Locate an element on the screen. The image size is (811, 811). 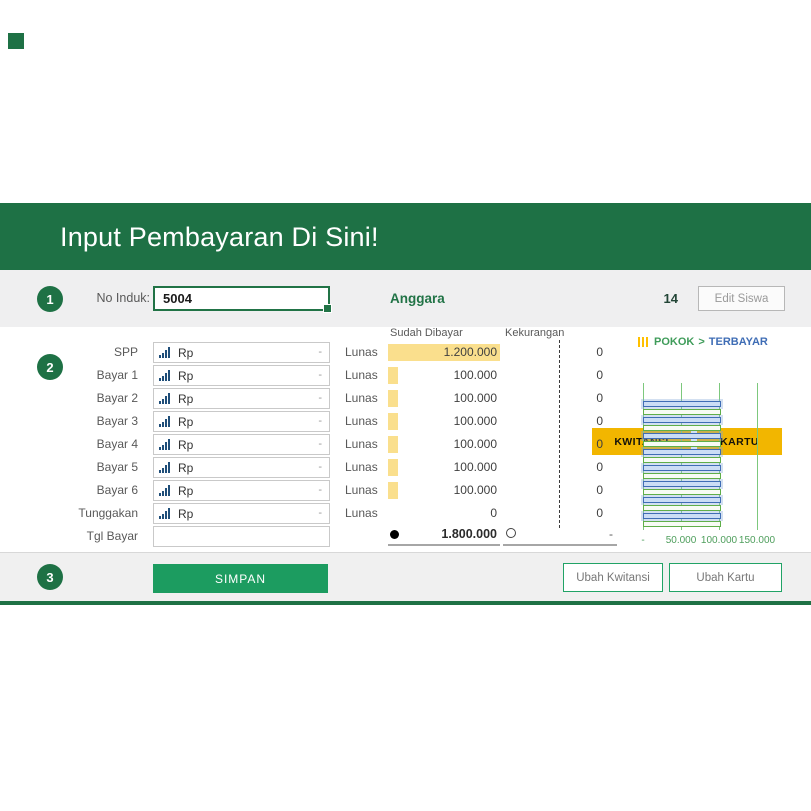
payment-row: Tunggakan Rp - Lunas 0 0 is located at coordinates (320, 513).